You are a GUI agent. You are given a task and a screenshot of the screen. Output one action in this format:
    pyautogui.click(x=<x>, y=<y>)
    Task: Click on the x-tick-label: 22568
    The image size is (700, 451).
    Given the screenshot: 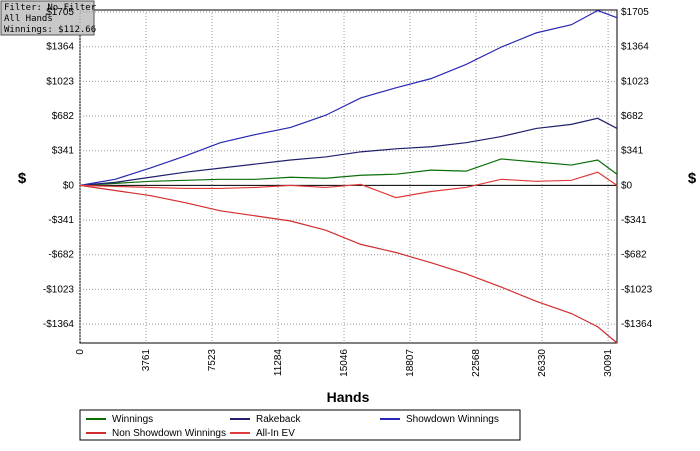 What is the action you would take?
    pyautogui.click(x=476, y=363)
    